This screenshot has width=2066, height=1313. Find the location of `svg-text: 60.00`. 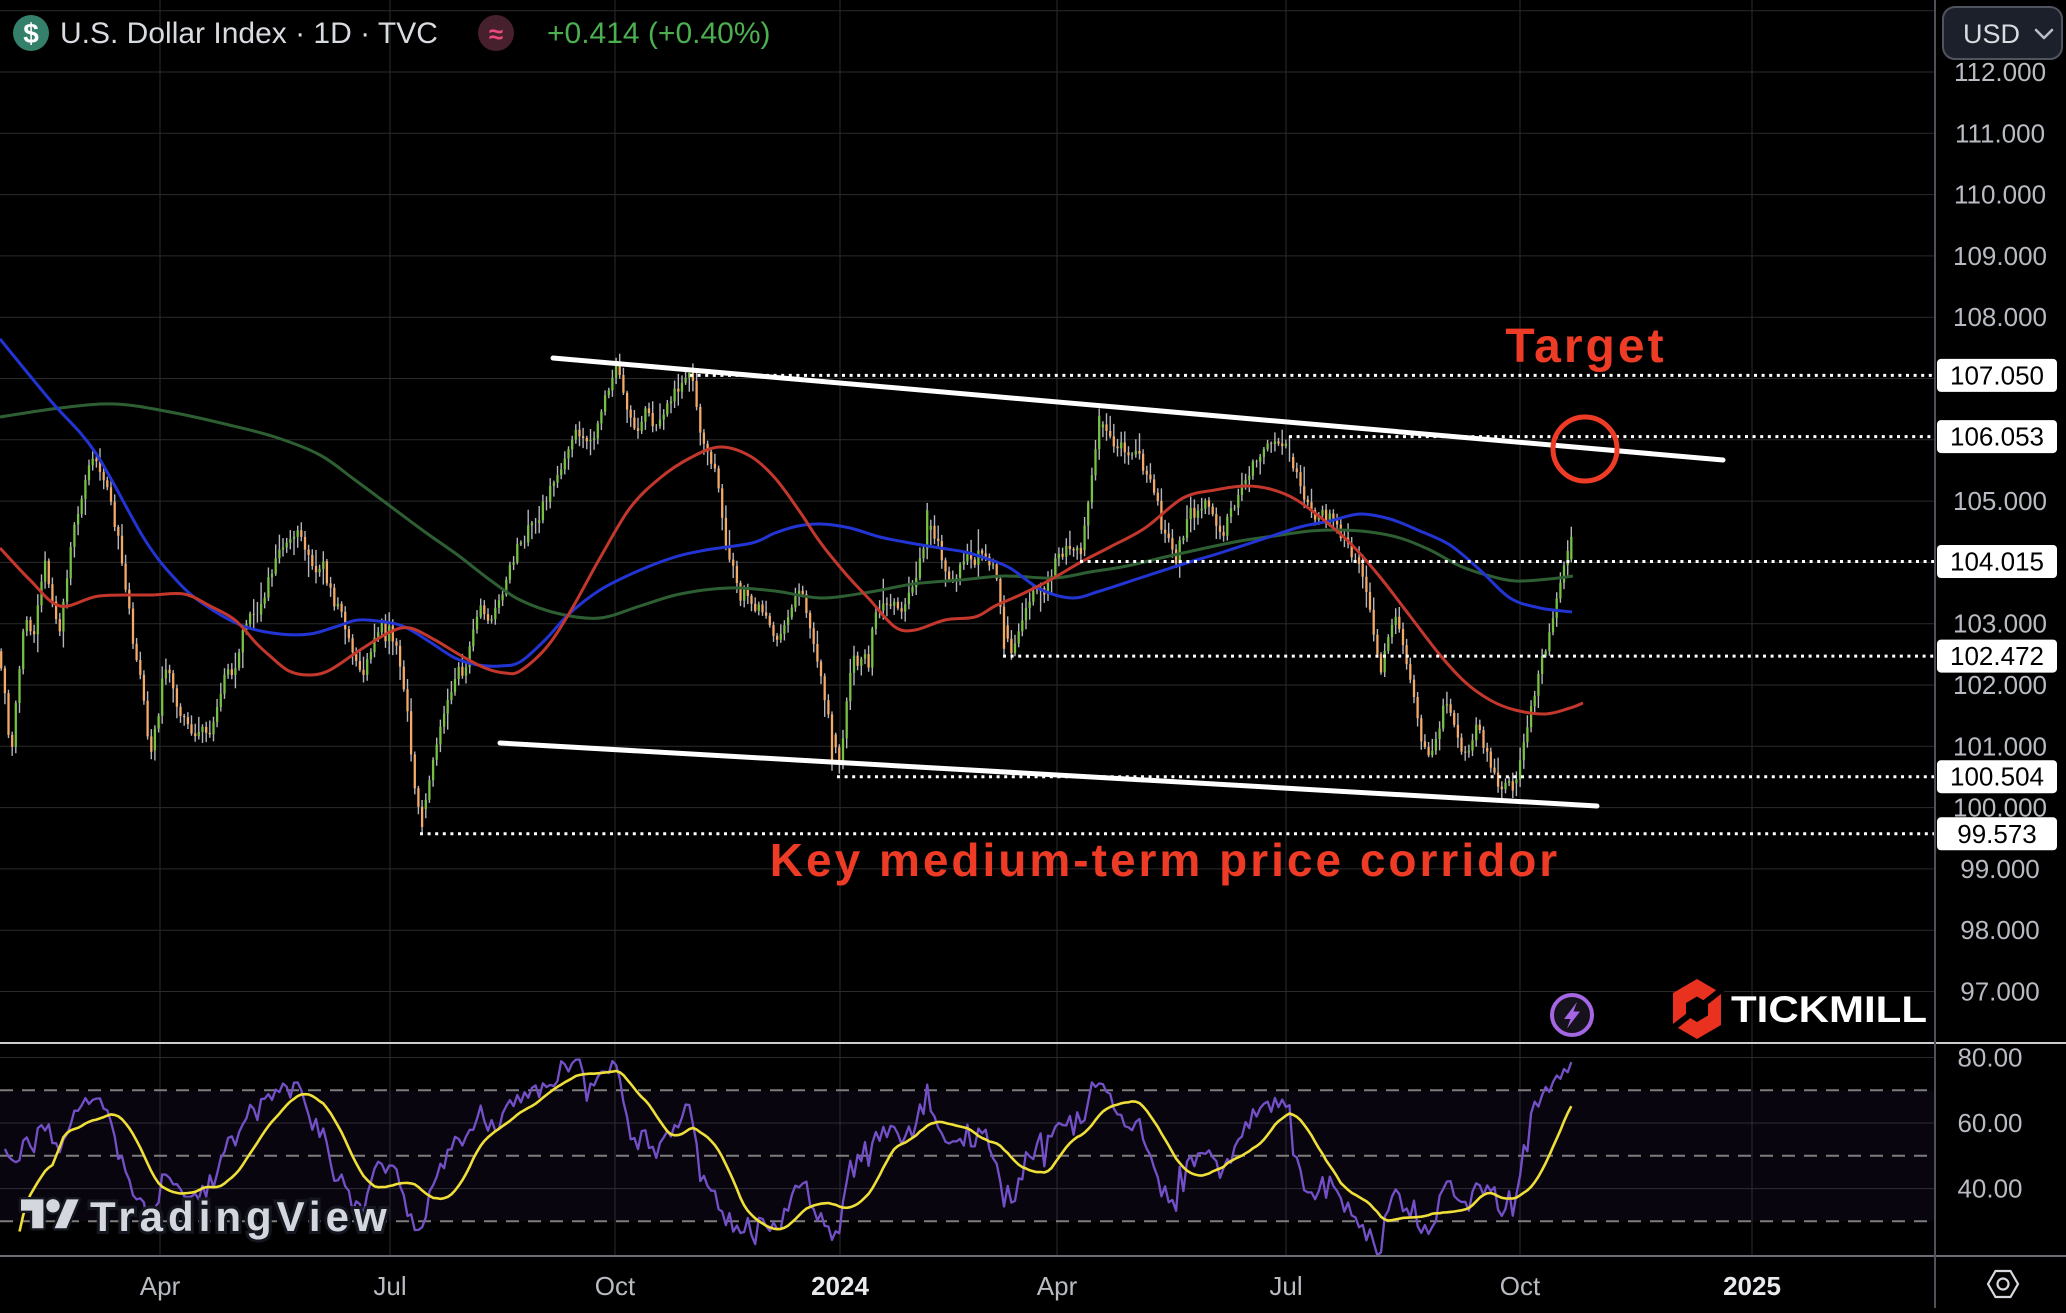

svg-text: 60.00 is located at coordinates (1989, 1123).